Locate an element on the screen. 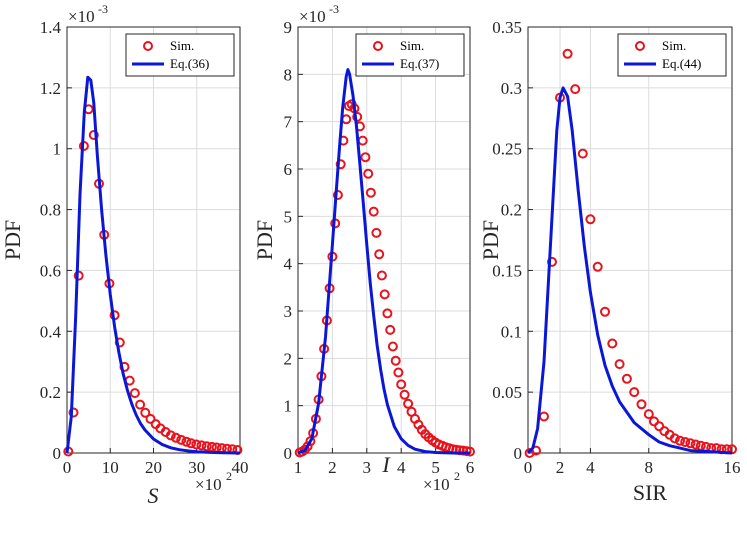 This screenshot has height=534, width=747. legend-label: Eq.(44) is located at coordinates (681, 63).